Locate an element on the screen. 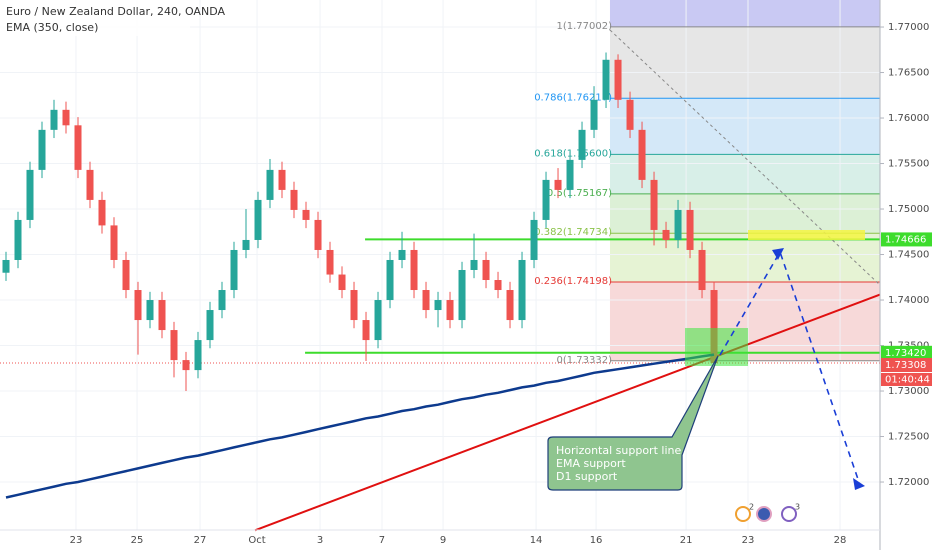 The height and width of the screenshot is (550, 932). callout-text: EMA support is located at coordinates (591, 463).